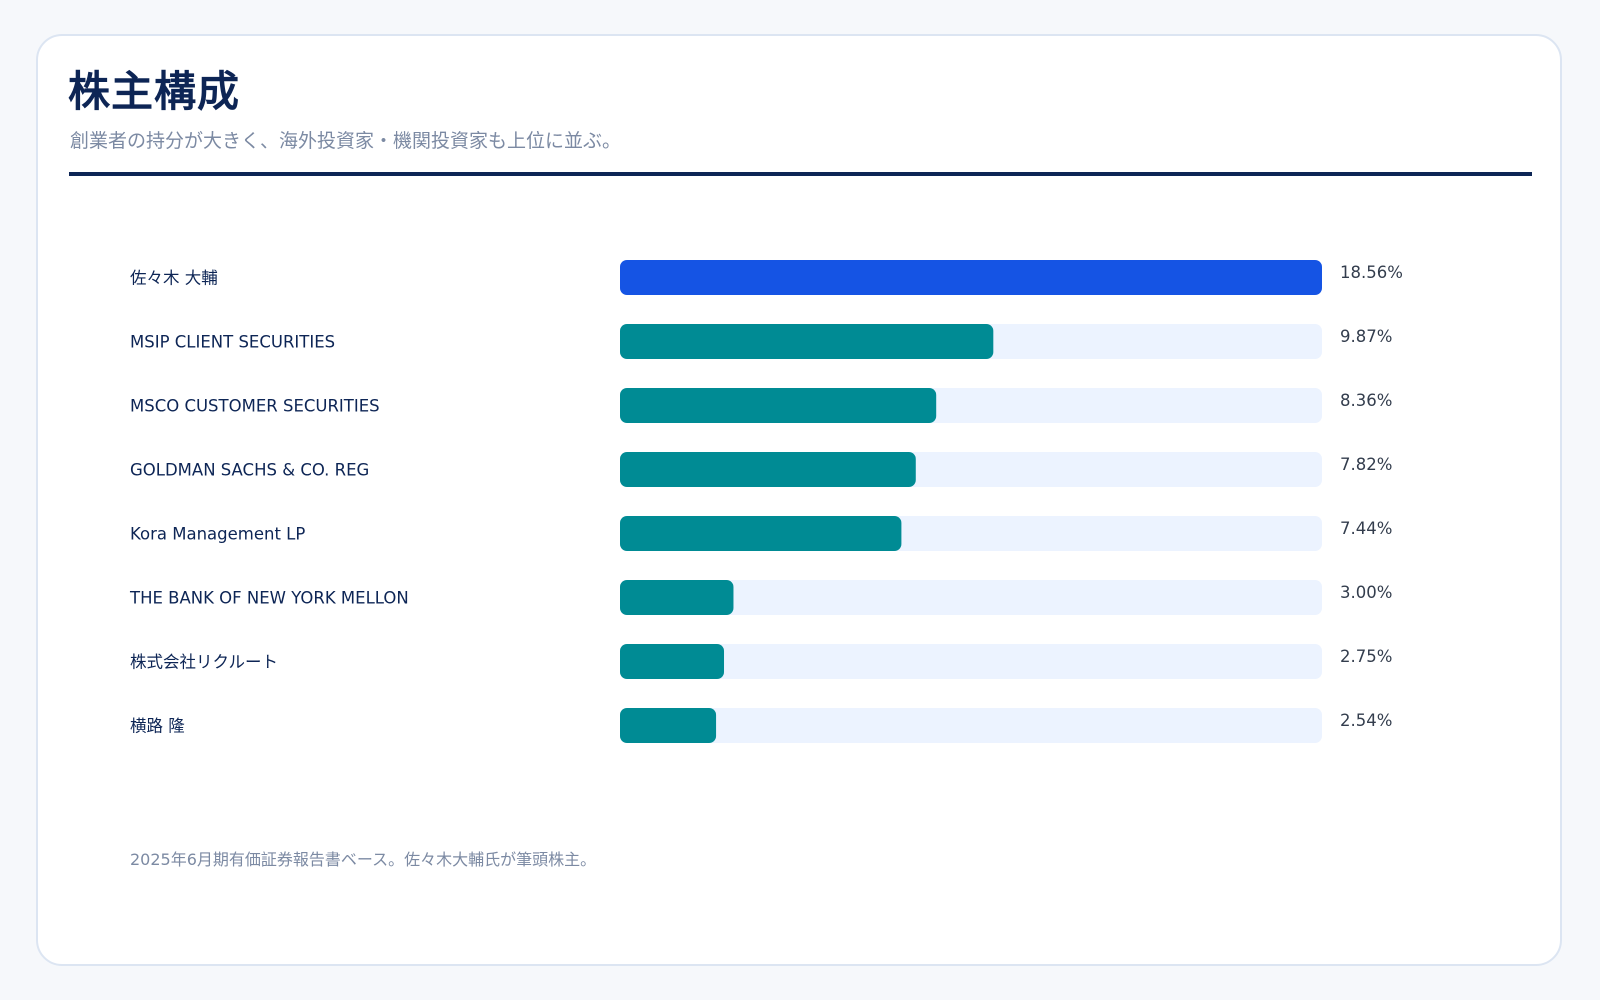 The width and height of the screenshot is (1600, 1000). Describe the element at coordinates (363, 859) in the screenshot. I see `footnote: 2025年6月期有価証券報告書ベース。佐々木大輔氏が筆頭株主。` at that location.